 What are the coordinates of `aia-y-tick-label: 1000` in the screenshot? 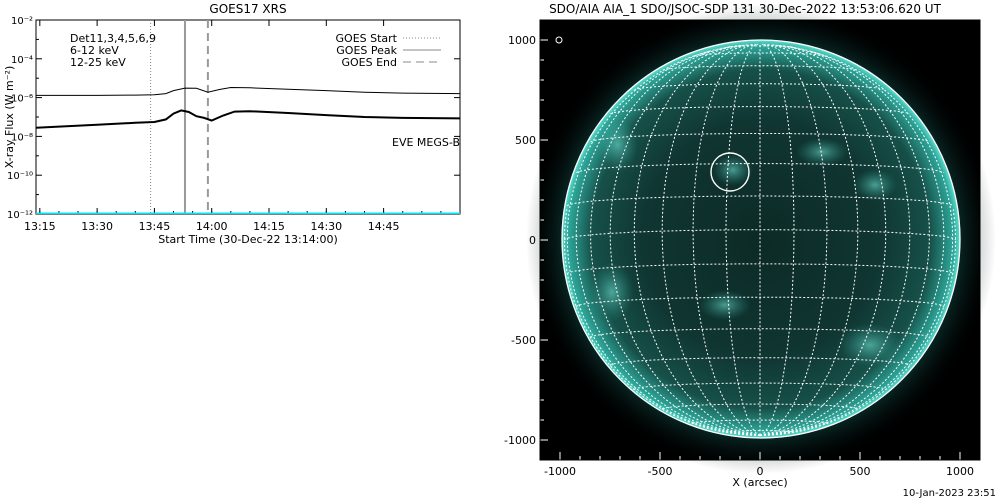 It's located at (522, 40).